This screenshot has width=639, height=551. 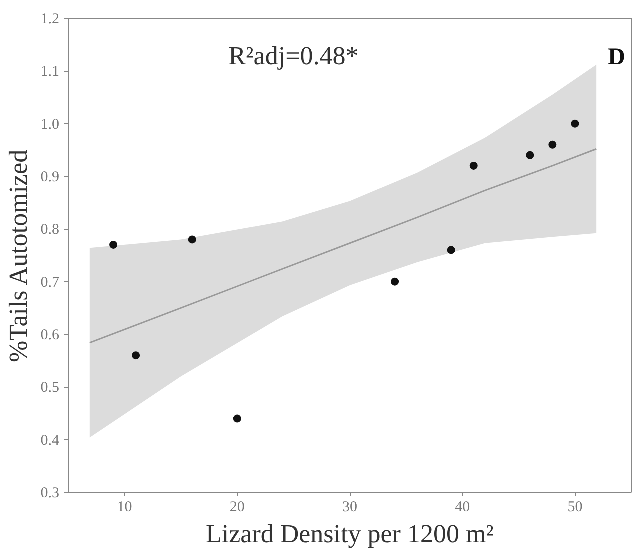 What do you see at coordinates (617, 57) in the screenshot?
I see `annotation: D` at bounding box center [617, 57].